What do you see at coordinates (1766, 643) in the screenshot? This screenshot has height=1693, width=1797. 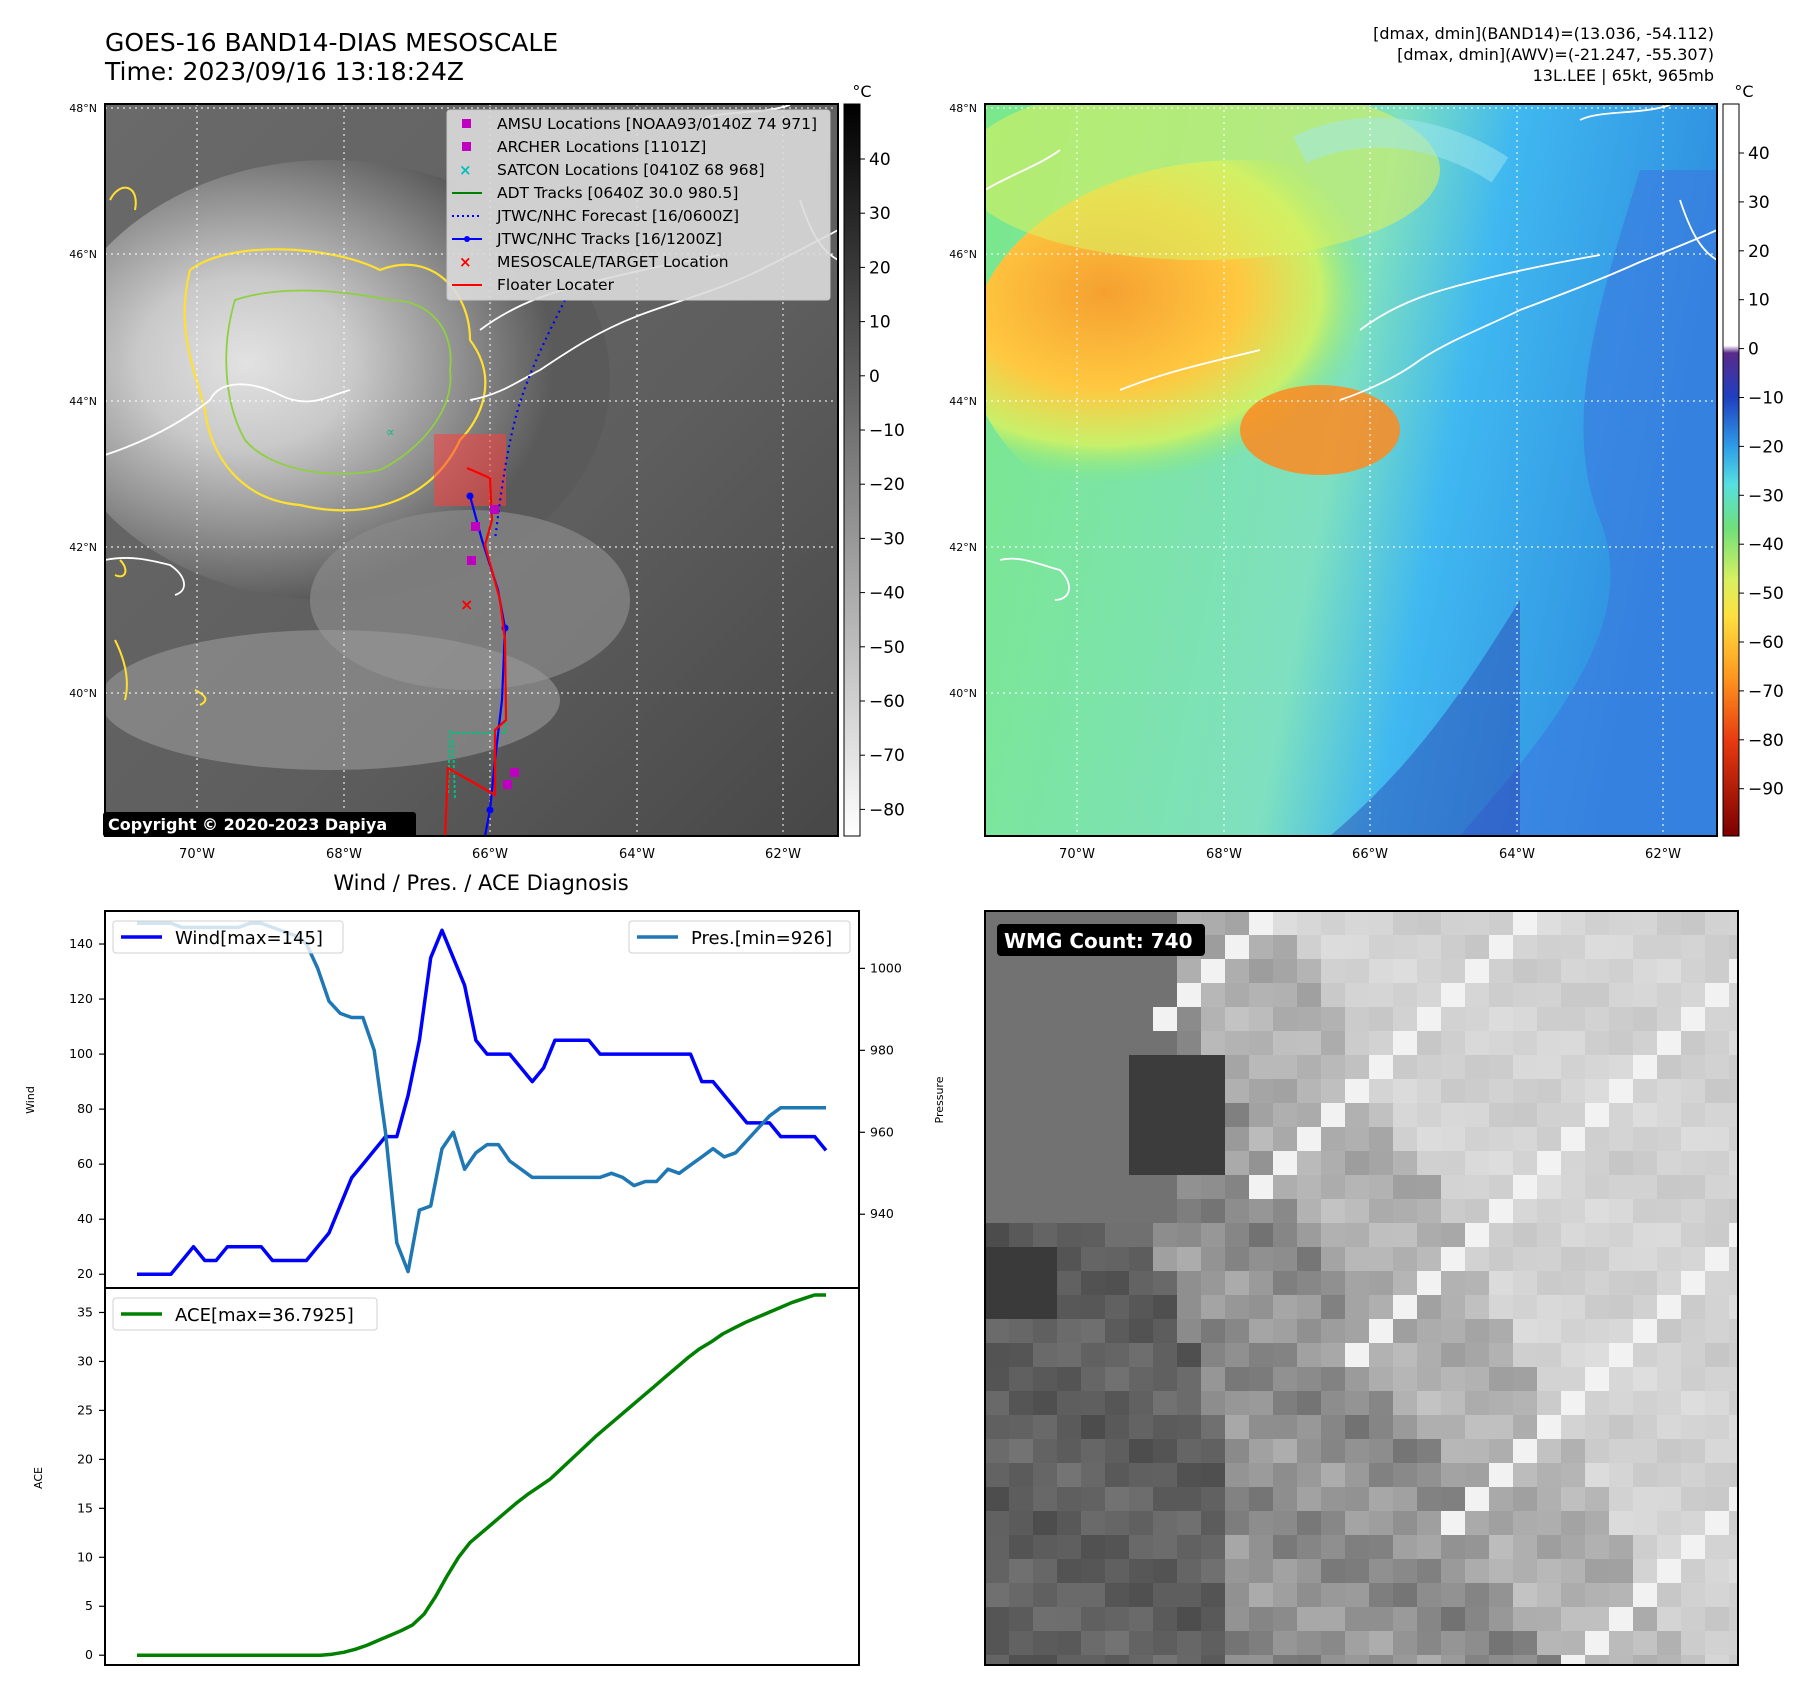 I see `colorbar-tick-label: −60` at bounding box center [1766, 643].